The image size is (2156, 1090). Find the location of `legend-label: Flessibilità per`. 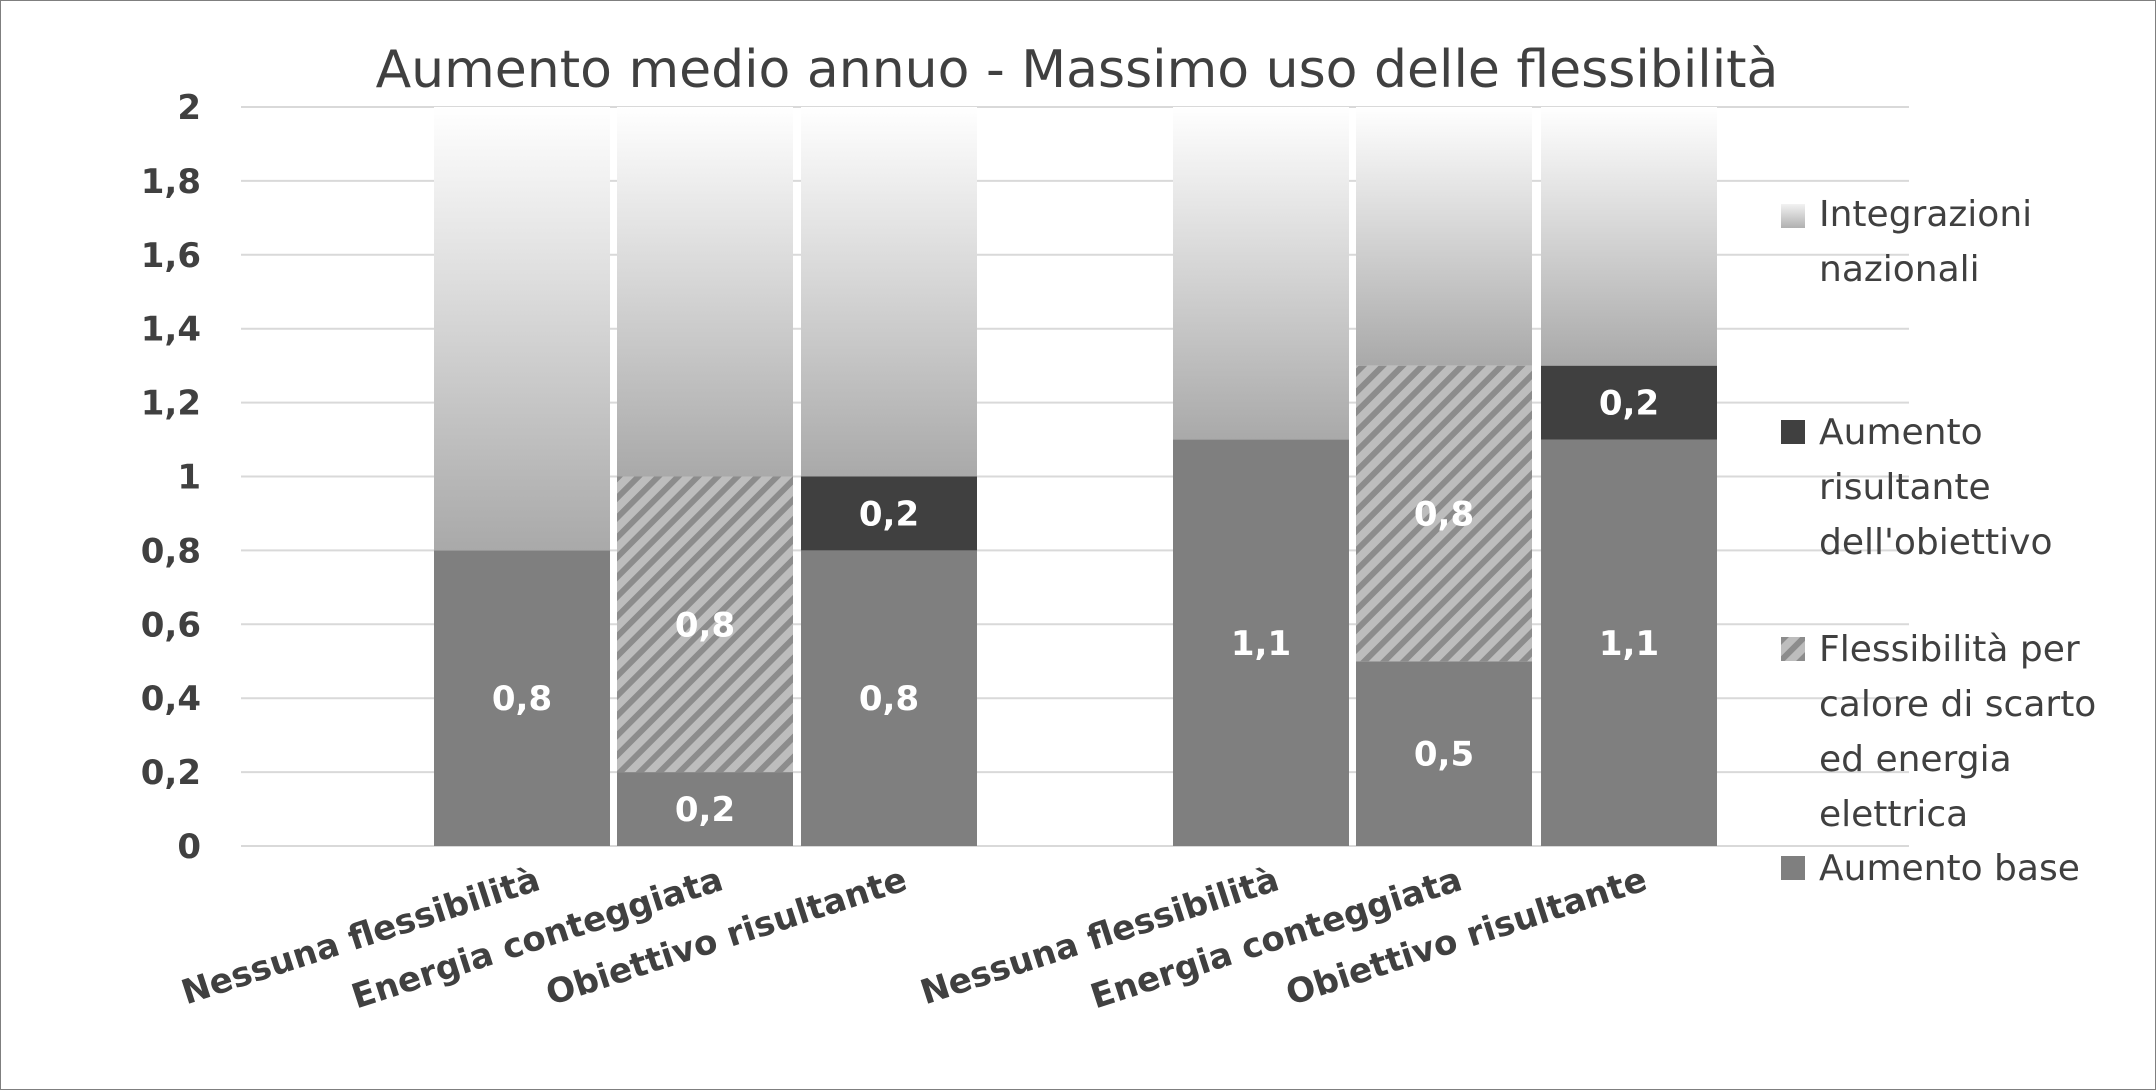

legend-label: Flessibilità per is located at coordinates (1949, 649).